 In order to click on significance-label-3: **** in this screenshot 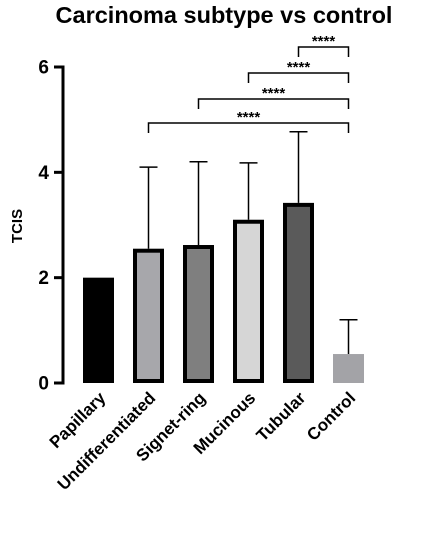, I will do `click(249, 117)`.